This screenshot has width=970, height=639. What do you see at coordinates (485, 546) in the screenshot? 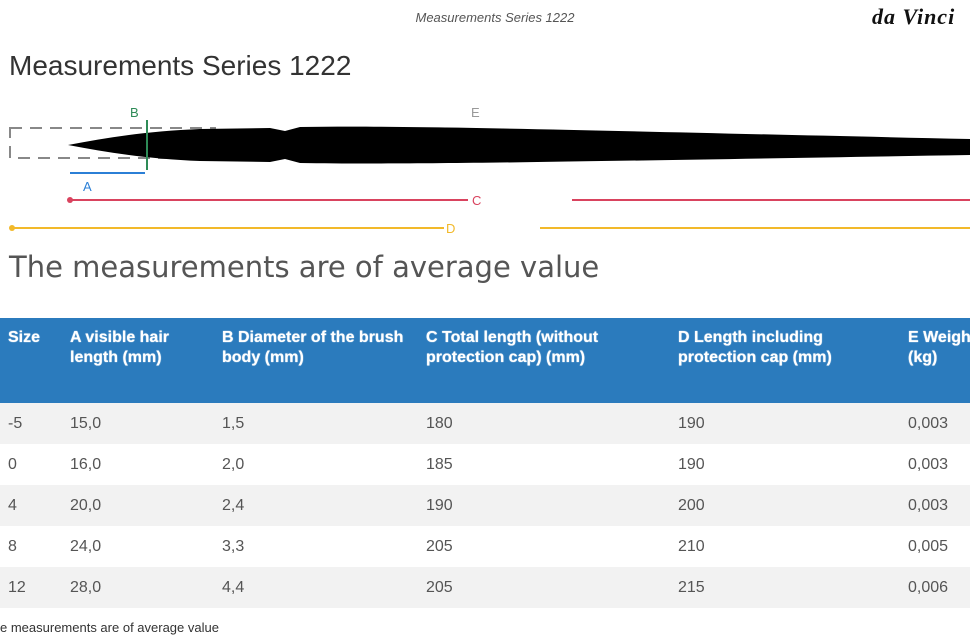
I see `table-row: 8 24,0 3,3 205 210 0,005` at bounding box center [485, 546].